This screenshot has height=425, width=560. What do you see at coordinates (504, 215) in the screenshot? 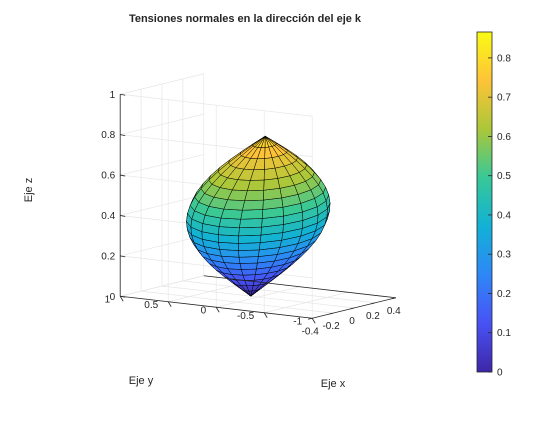
I see `colorbar-tick-label: 0.4` at bounding box center [504, 215].